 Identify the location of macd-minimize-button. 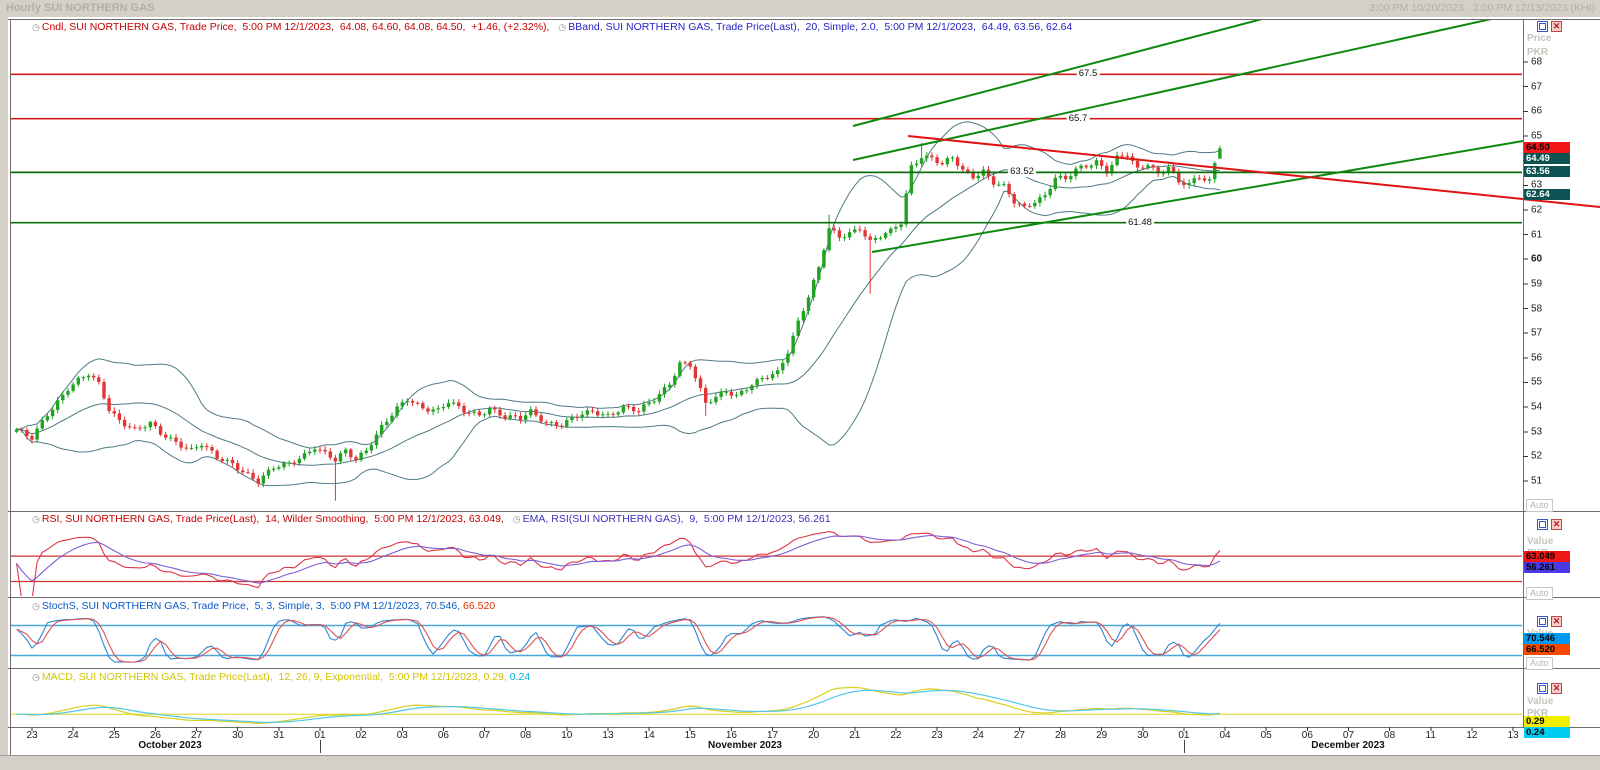
(1542, 688).